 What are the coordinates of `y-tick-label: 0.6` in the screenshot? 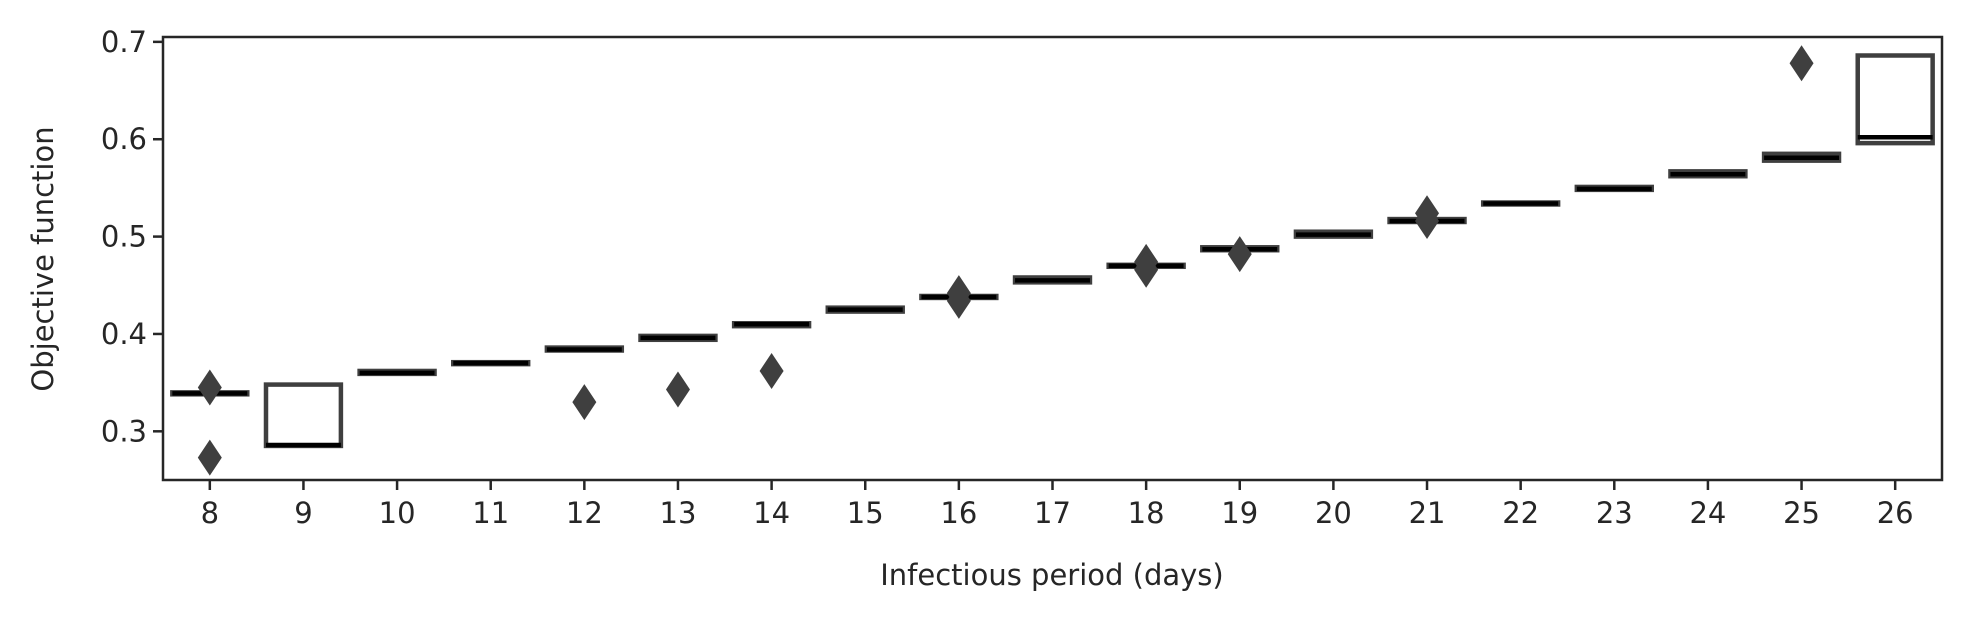 It's located at (124, 139).